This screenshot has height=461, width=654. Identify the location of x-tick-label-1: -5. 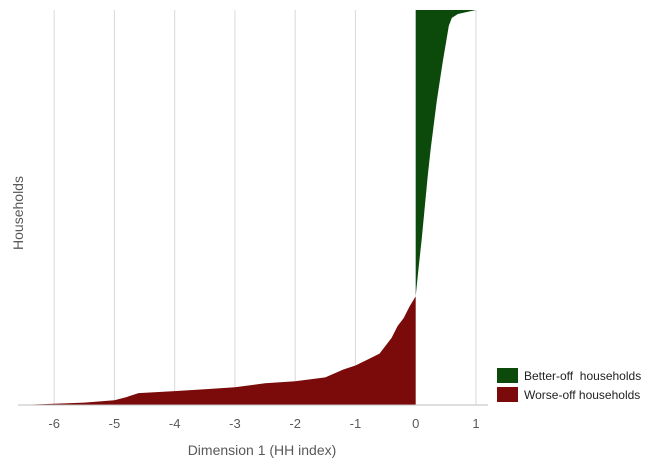
(115, 423).